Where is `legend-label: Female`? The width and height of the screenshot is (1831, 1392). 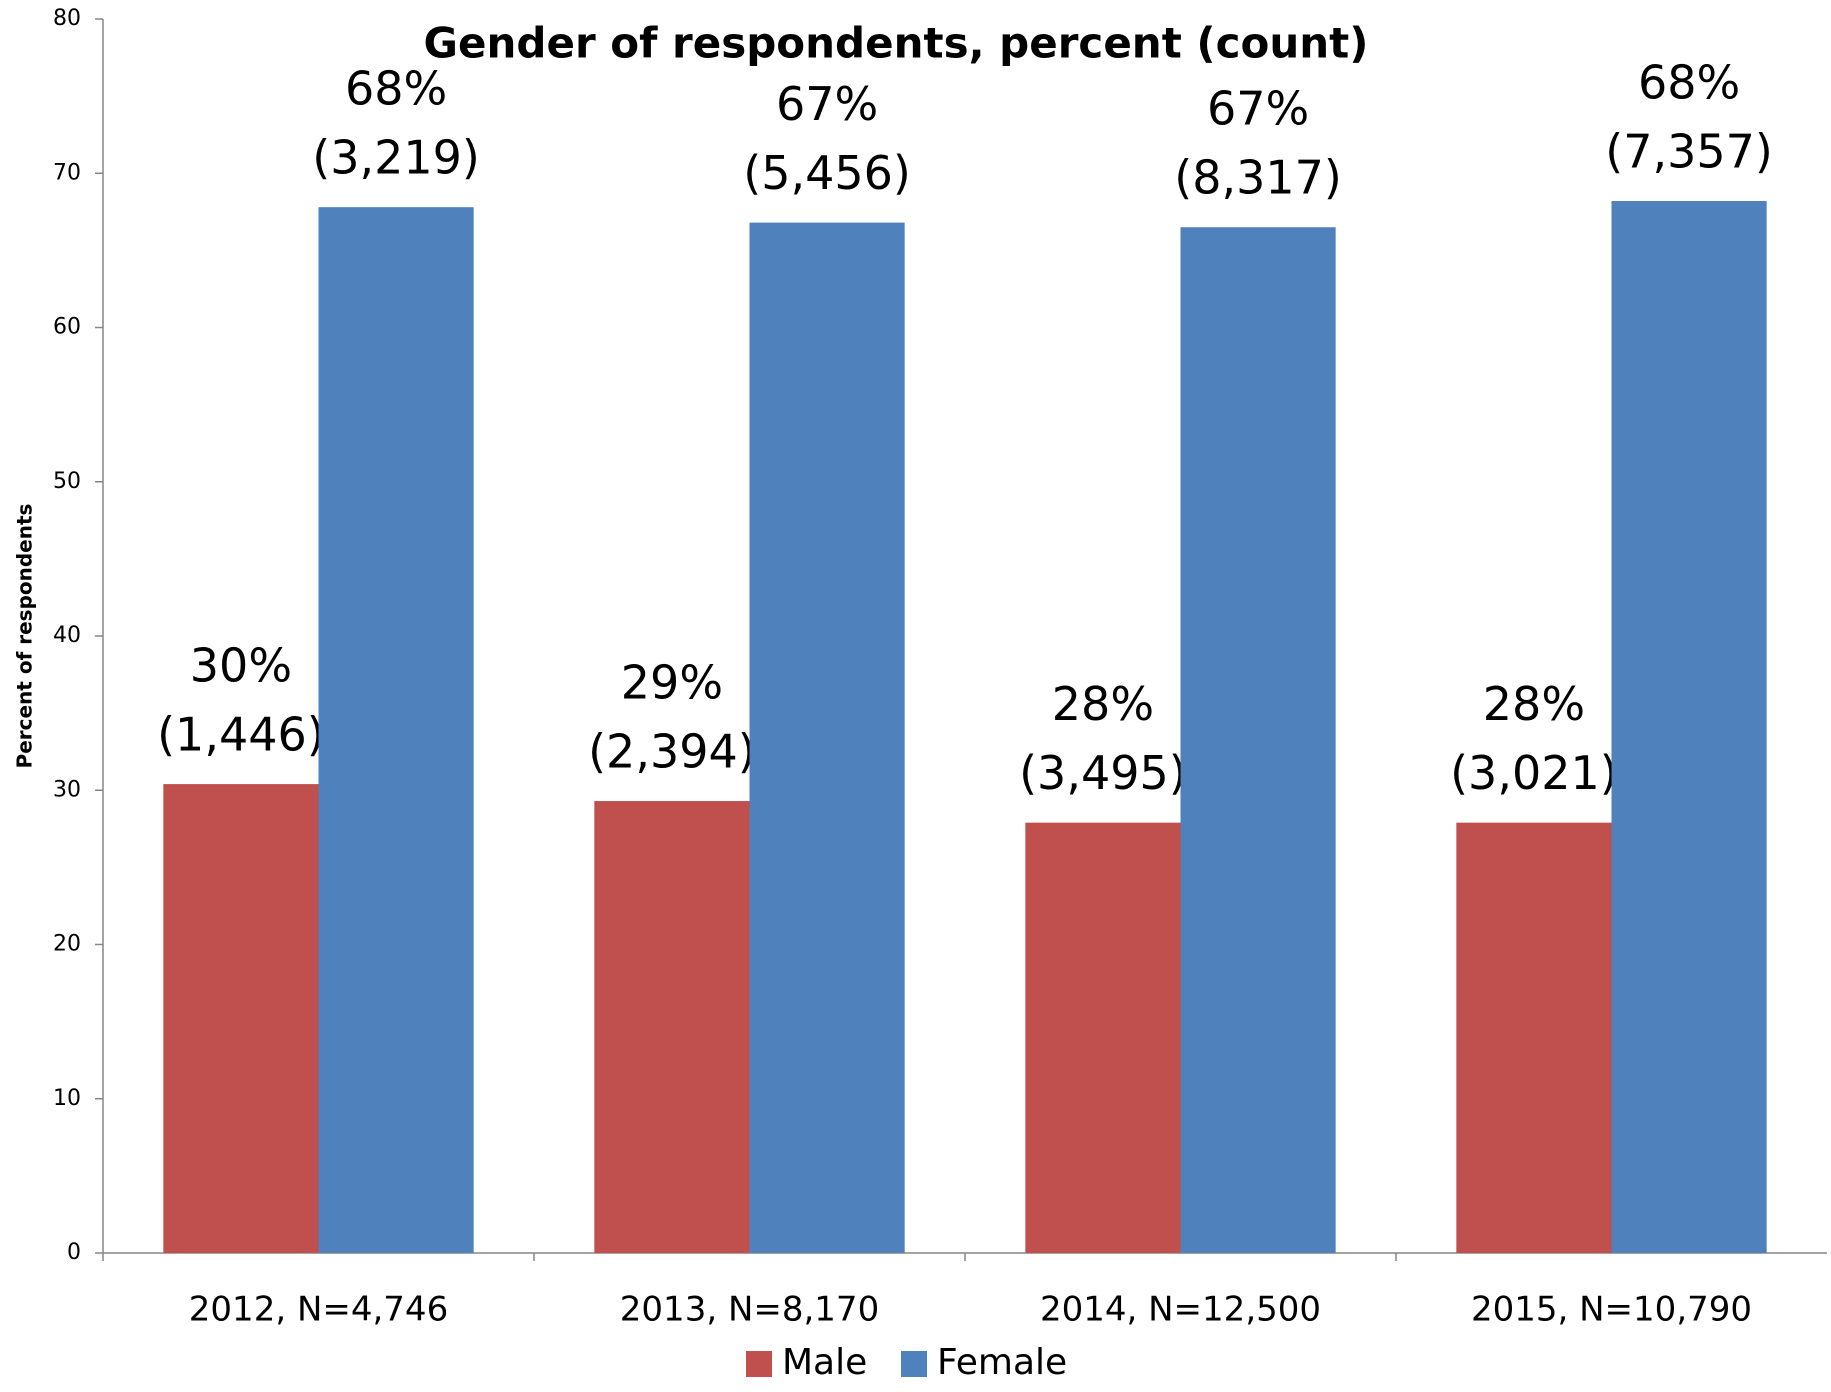
legend-label: Female is located at coordinates (1002, 1362).